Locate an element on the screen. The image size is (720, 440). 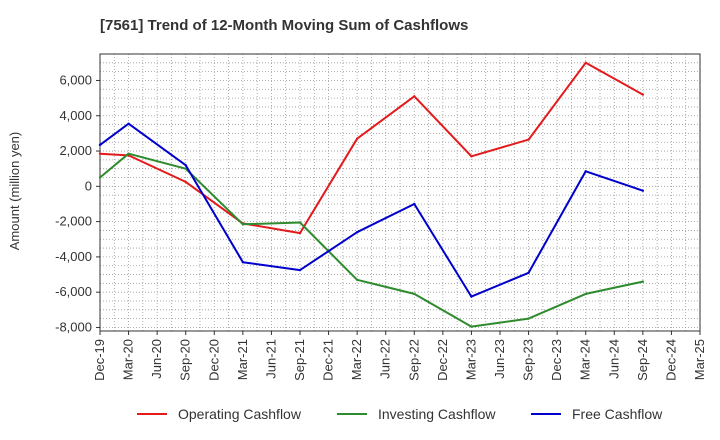
x-tick-label: Dec-21 is located at coordinates (328, 360).